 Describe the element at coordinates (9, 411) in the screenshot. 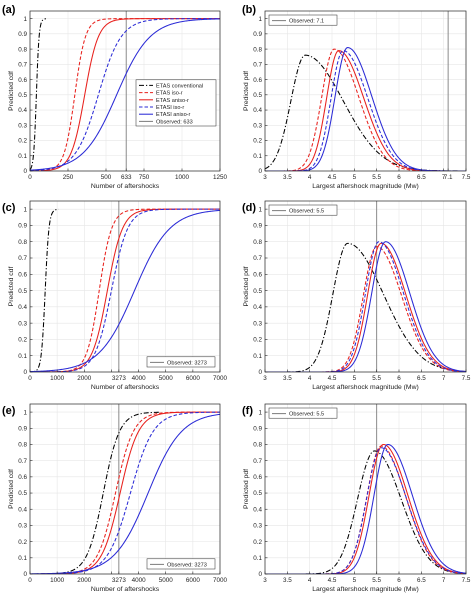

I see `panel-label: (e)` at that location.